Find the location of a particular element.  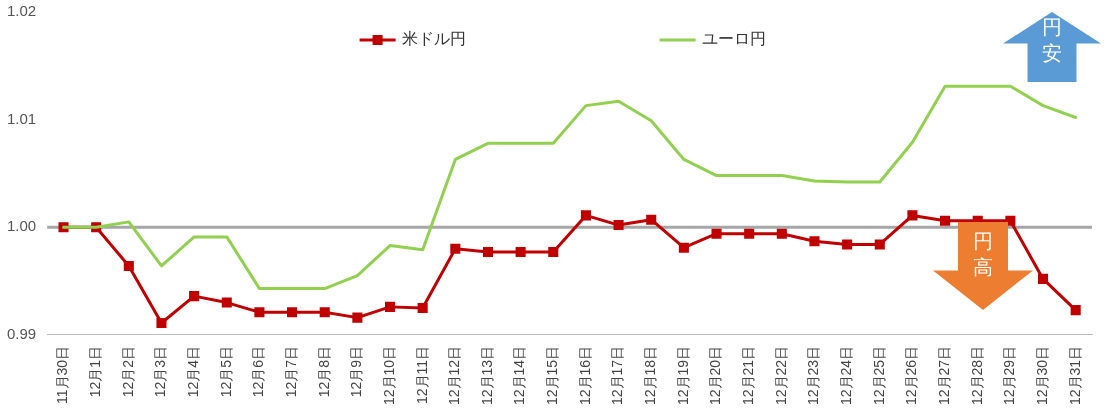

x-tick-label: 12月23日 is located at coordinates (813, 375).